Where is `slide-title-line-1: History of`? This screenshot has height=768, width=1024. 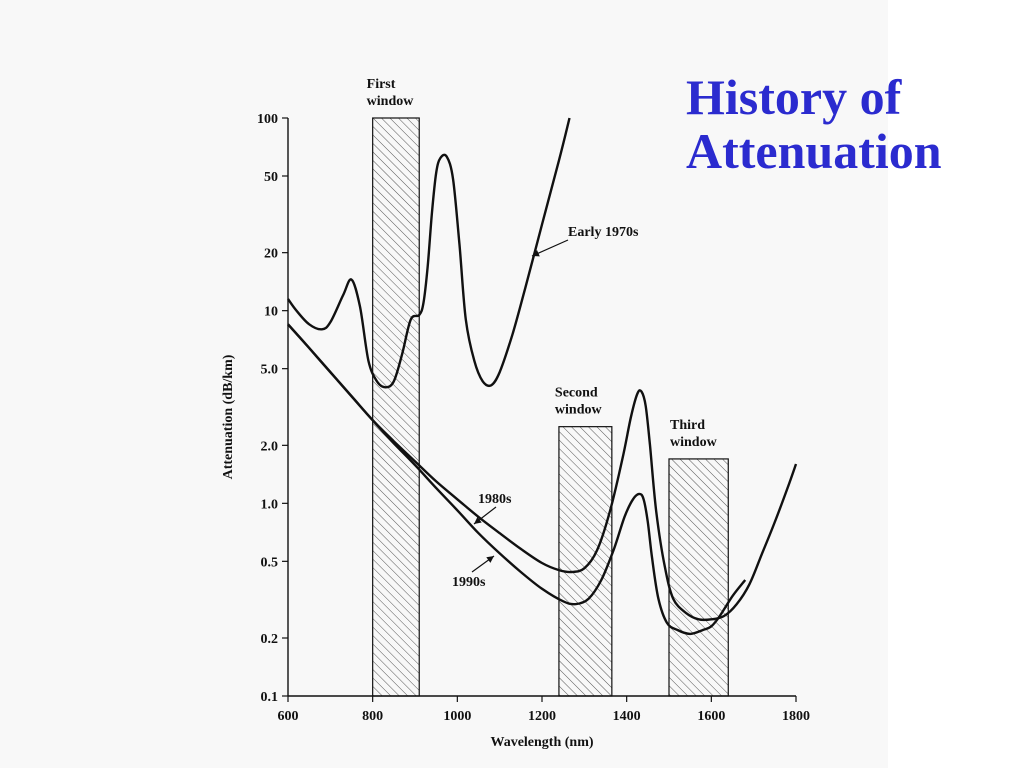 slide-title-line-1: History of is located at coordinates (794, 97).